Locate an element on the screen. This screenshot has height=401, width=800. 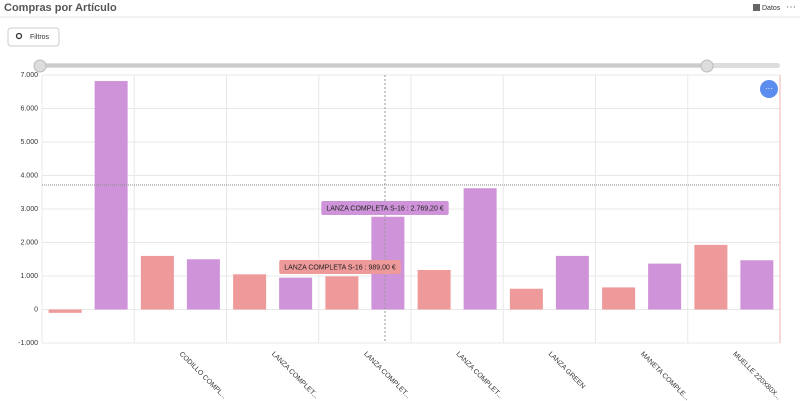
y-tick-label: 2.000 is located at coordinates (29, 242).